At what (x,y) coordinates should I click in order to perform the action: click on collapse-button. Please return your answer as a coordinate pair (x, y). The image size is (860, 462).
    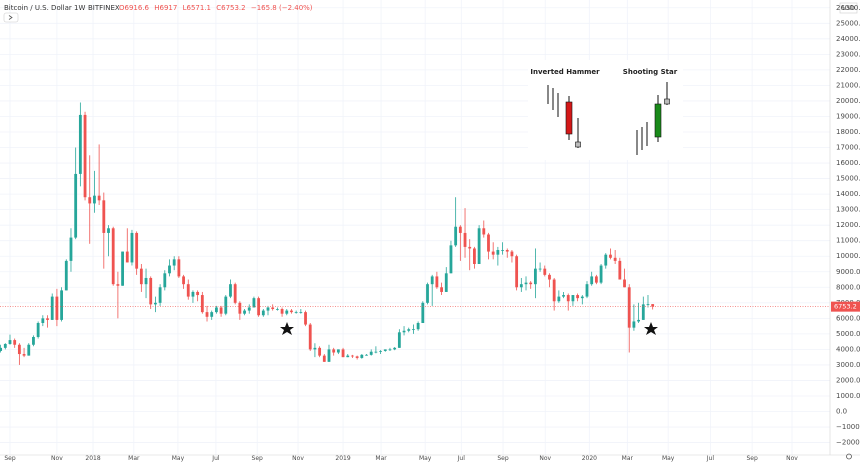
    Looking at the image, I should click on (11, 17).